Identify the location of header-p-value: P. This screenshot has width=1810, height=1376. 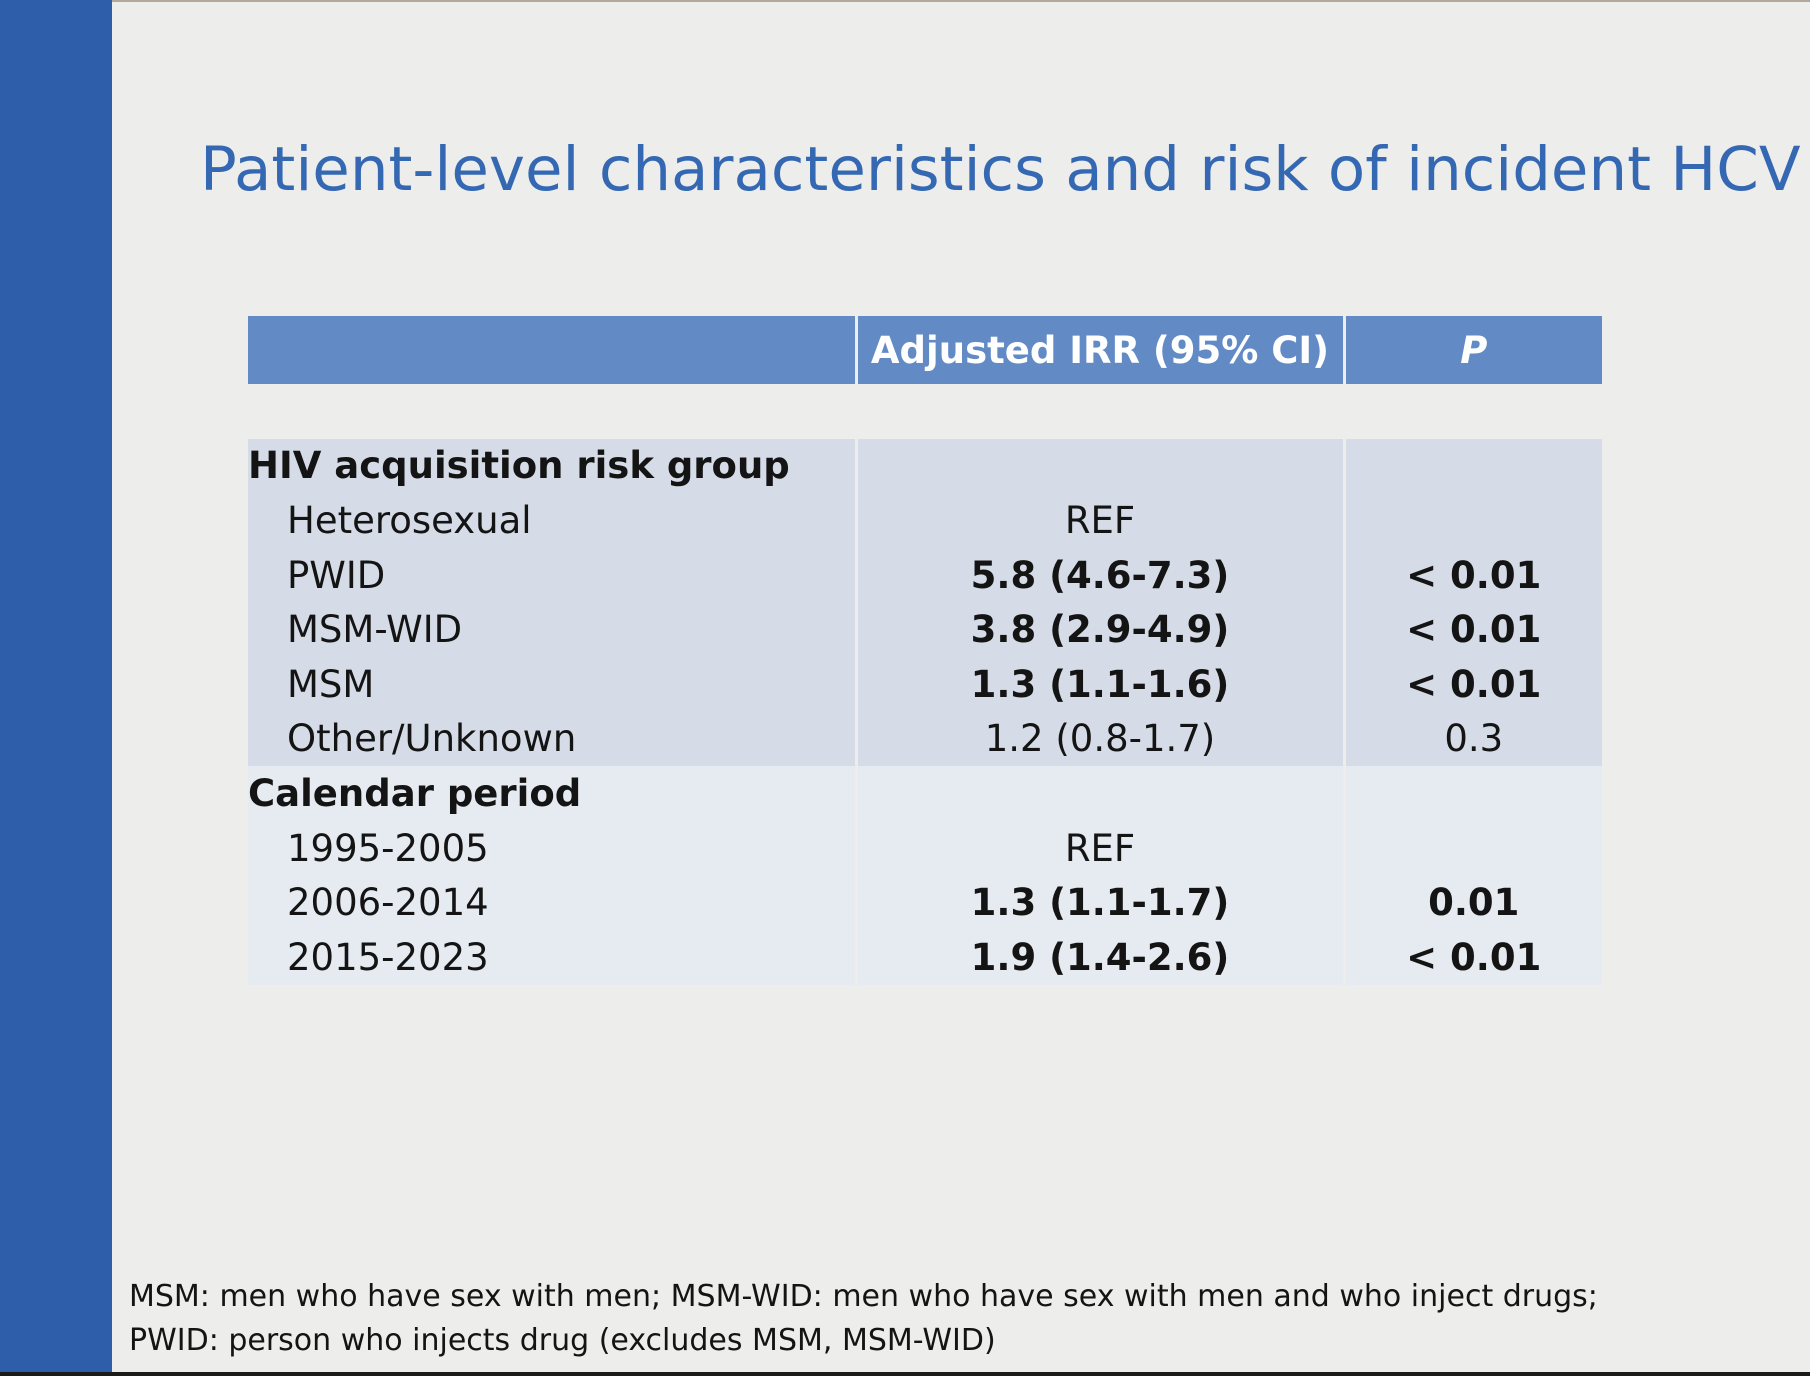
(1473, 350).